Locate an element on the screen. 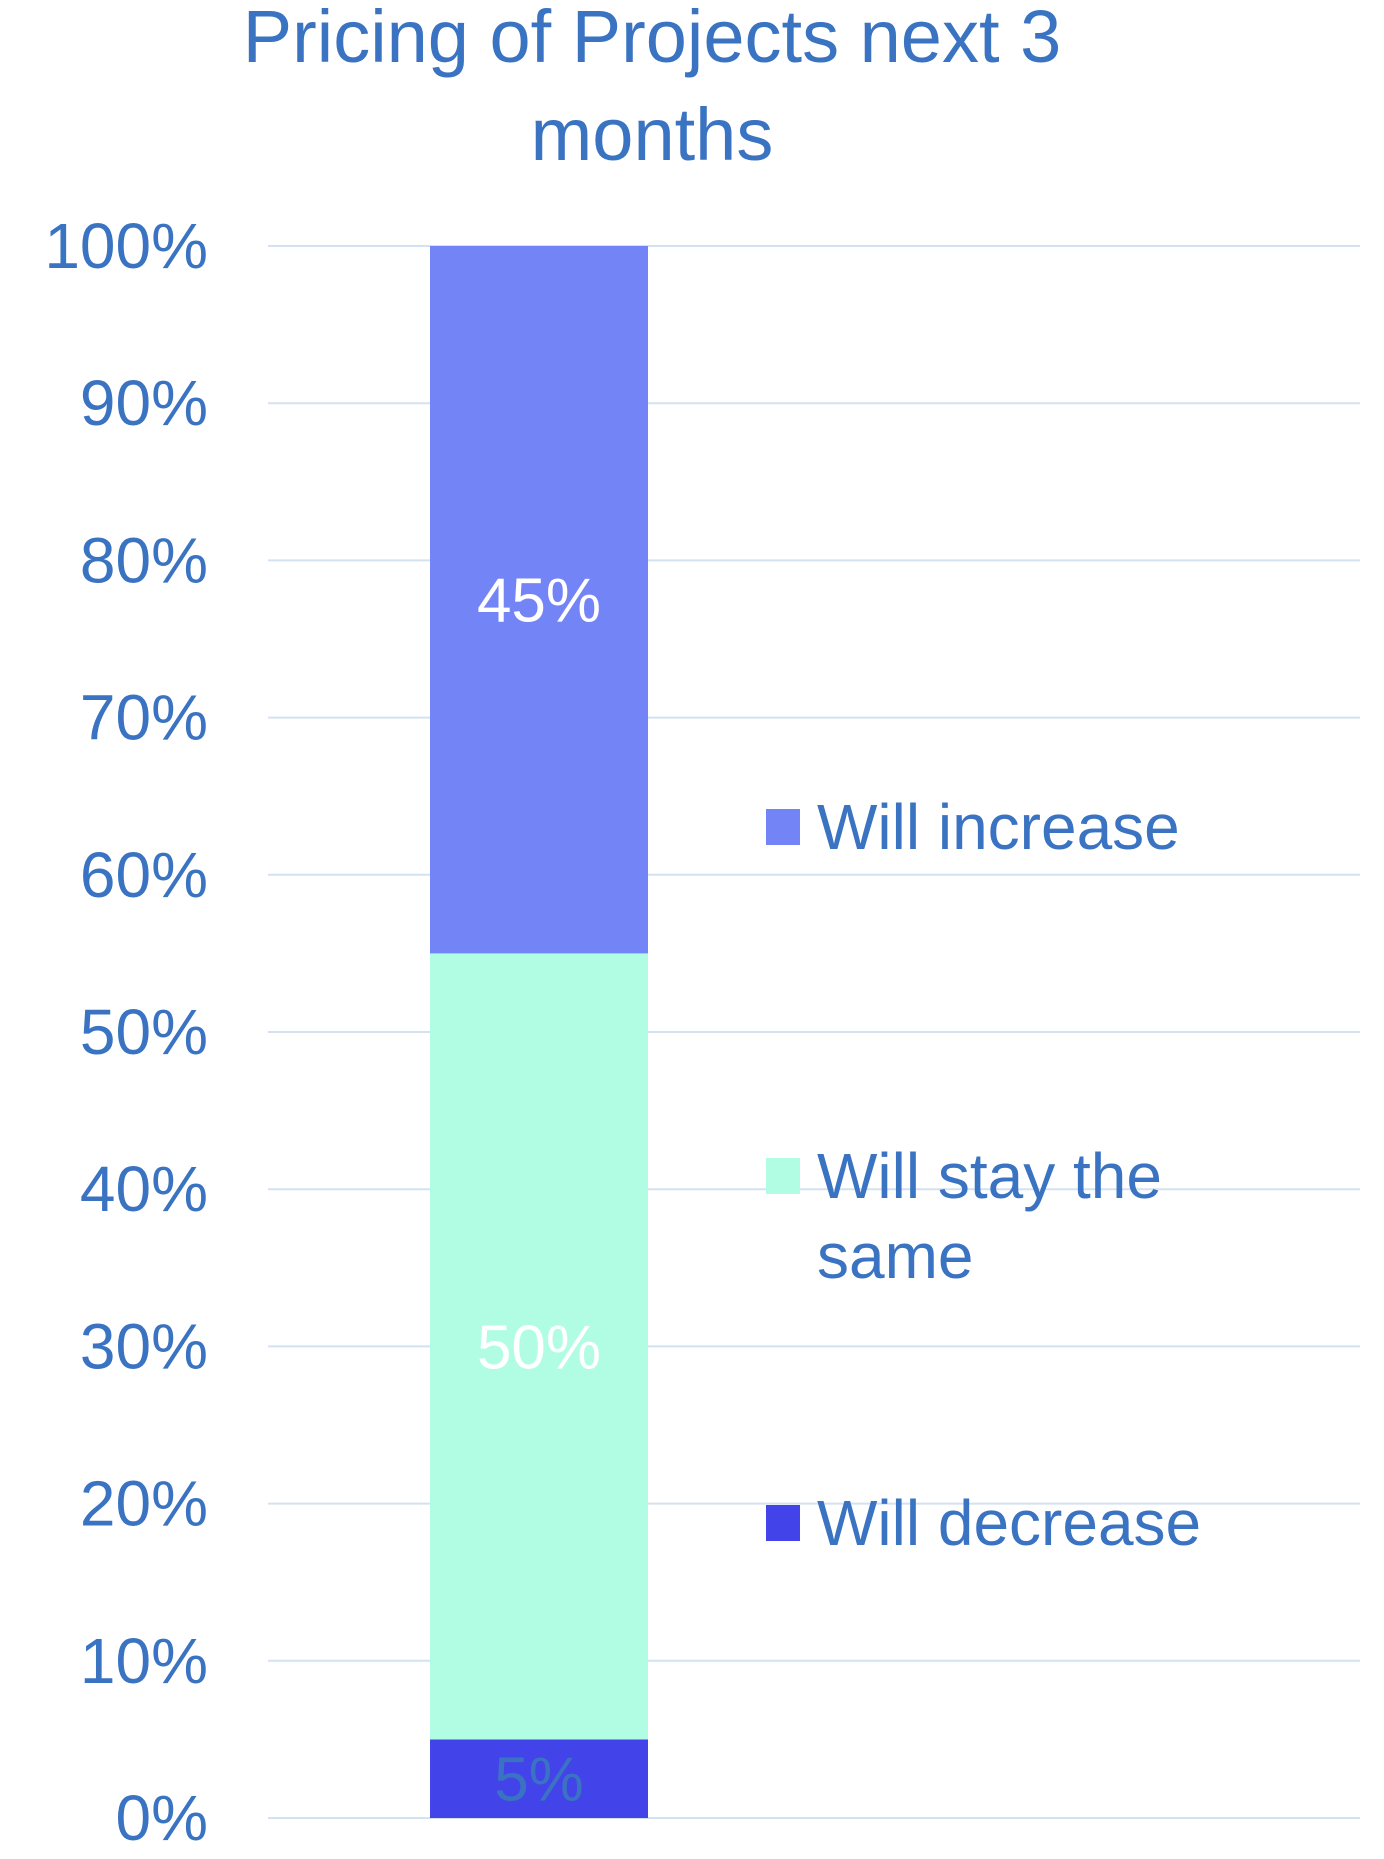 This screenshot has height=1859, width=1384. legend-label-line: Will stay the is located at coordinates (989, 1176).